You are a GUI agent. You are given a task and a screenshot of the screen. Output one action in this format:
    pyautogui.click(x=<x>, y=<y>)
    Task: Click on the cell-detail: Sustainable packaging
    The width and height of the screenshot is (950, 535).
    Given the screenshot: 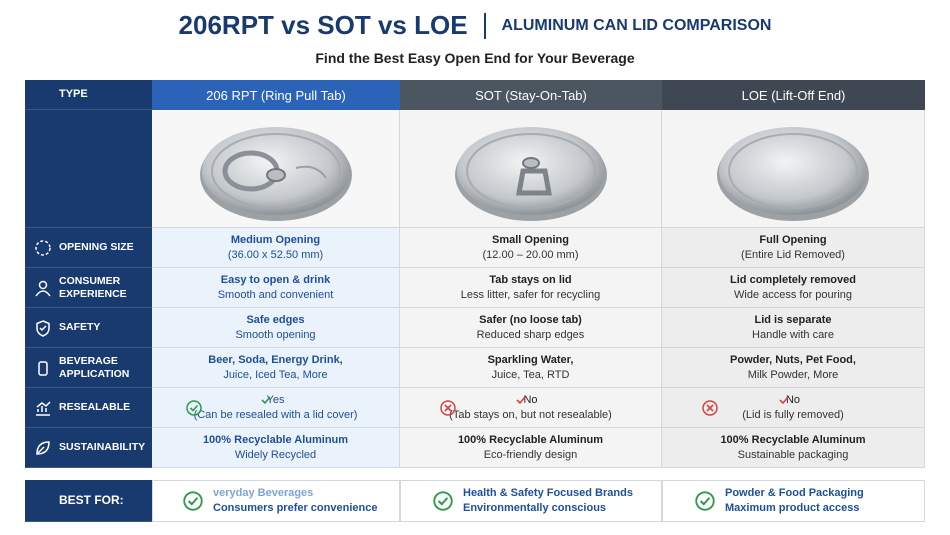 What is the action you would take?
    pyautogui.click(x=793, y=454)
    